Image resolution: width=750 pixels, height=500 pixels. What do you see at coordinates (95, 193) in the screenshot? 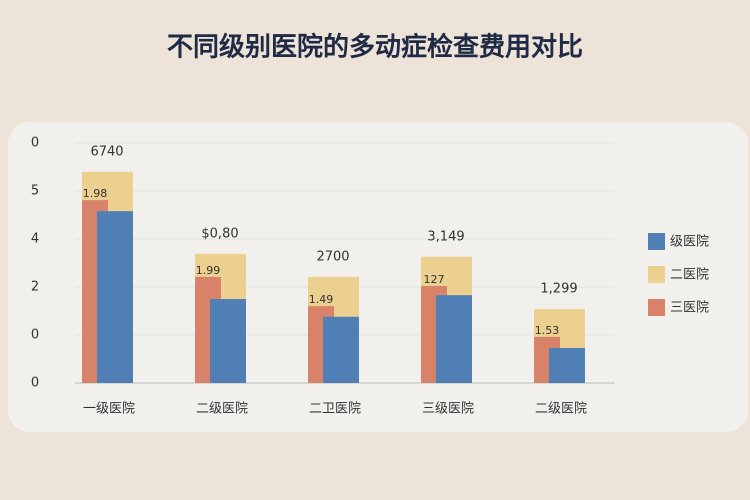
I see `point-label: 1.98` at bounding box center [95, 193].